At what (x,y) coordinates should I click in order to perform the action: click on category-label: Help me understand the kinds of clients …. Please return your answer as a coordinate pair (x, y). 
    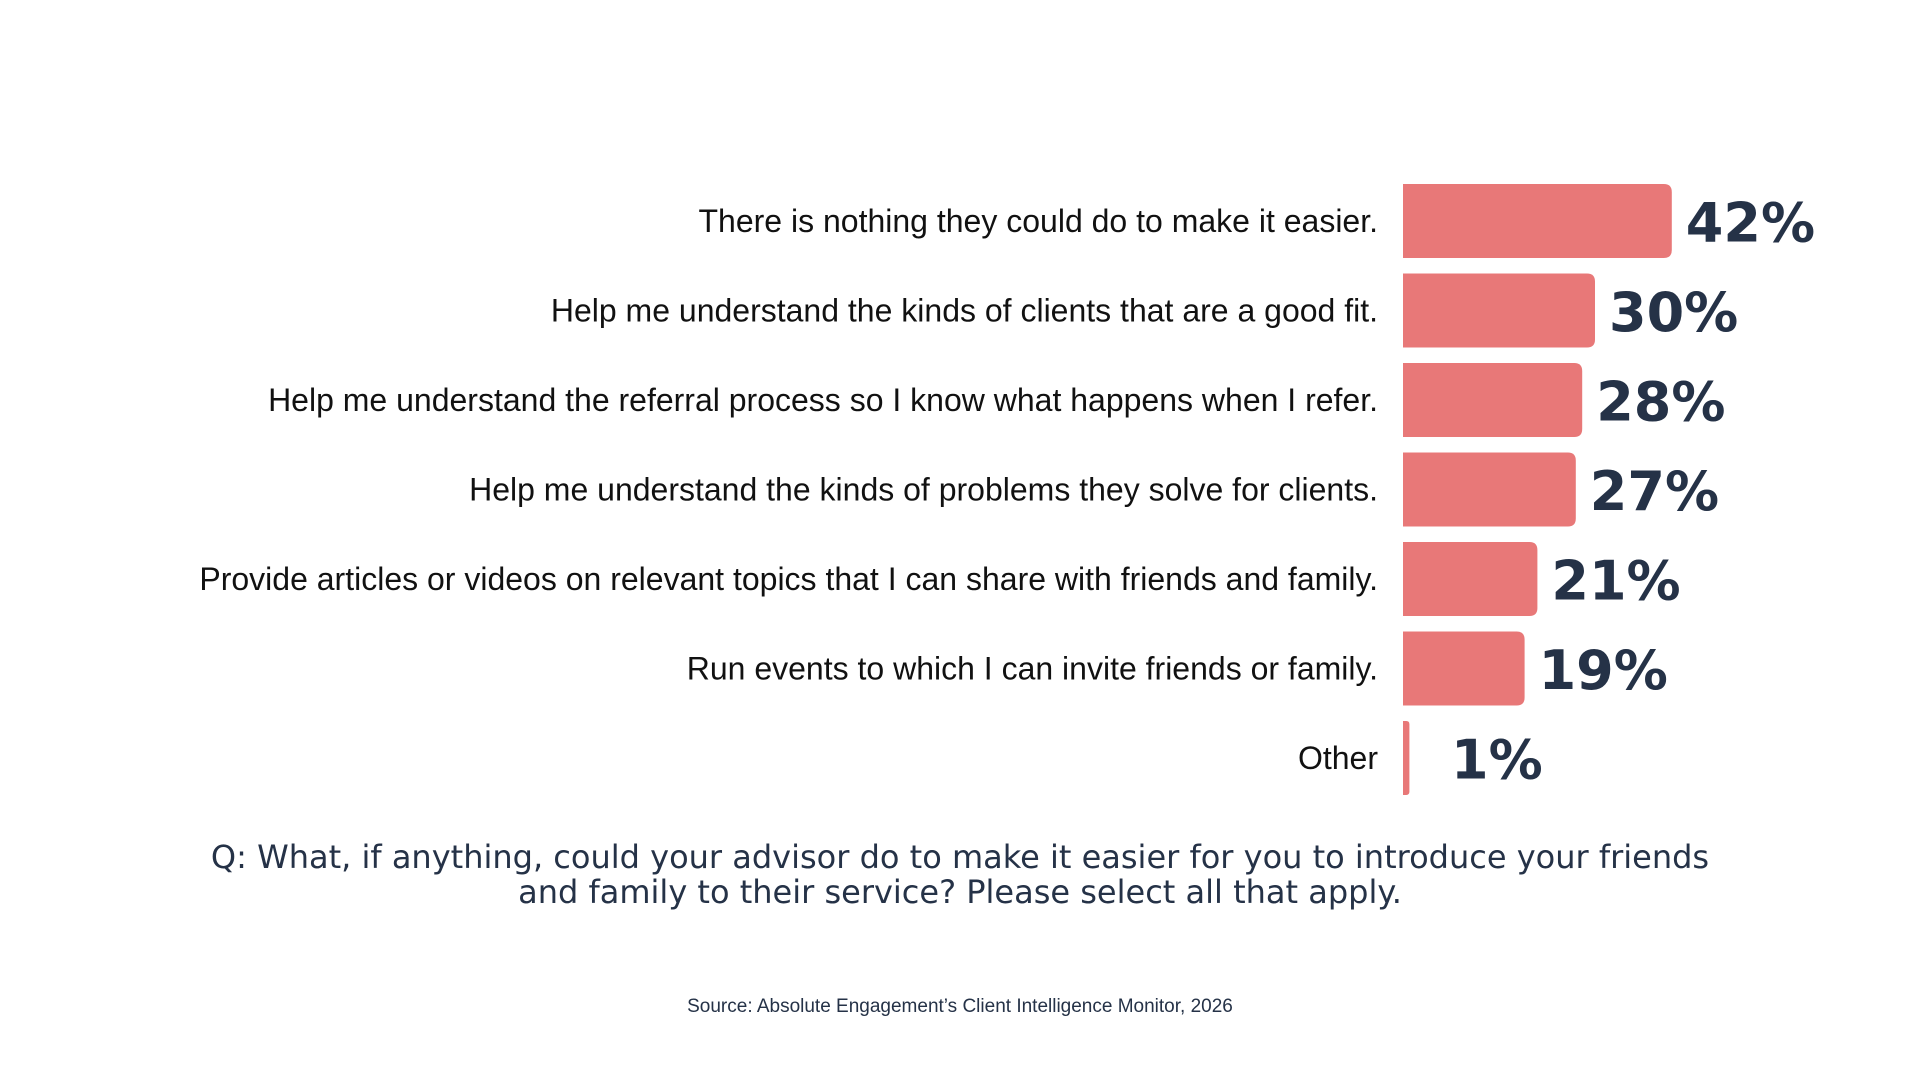
    Looking at the image, I should click on (964, 311).